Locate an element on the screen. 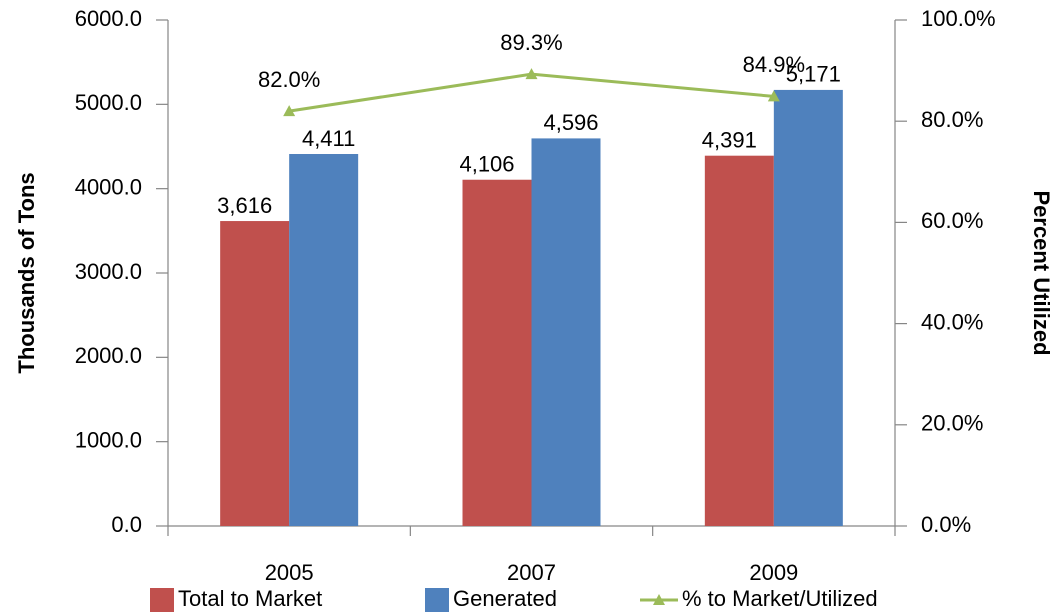 Image resolution: width=1062 pixels, height=614 pixels. line-value-label: 89.3% is located at coordinates (531, 42).